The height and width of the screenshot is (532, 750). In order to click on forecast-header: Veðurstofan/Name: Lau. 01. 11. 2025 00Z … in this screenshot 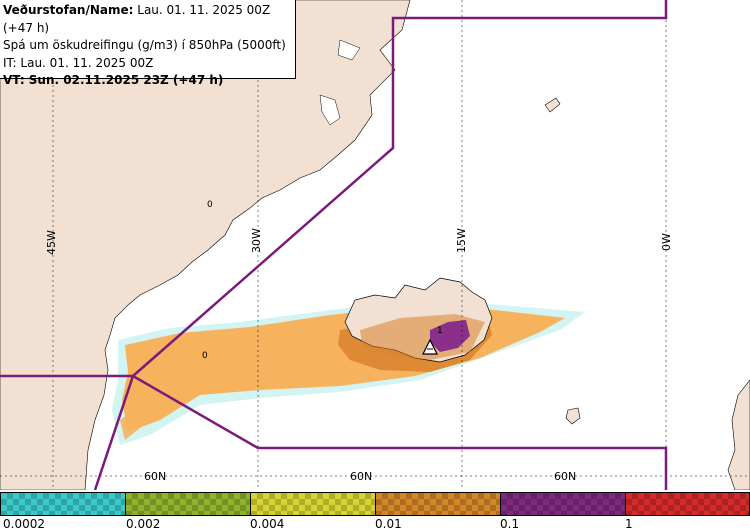, I will do `click(148, 43)`.